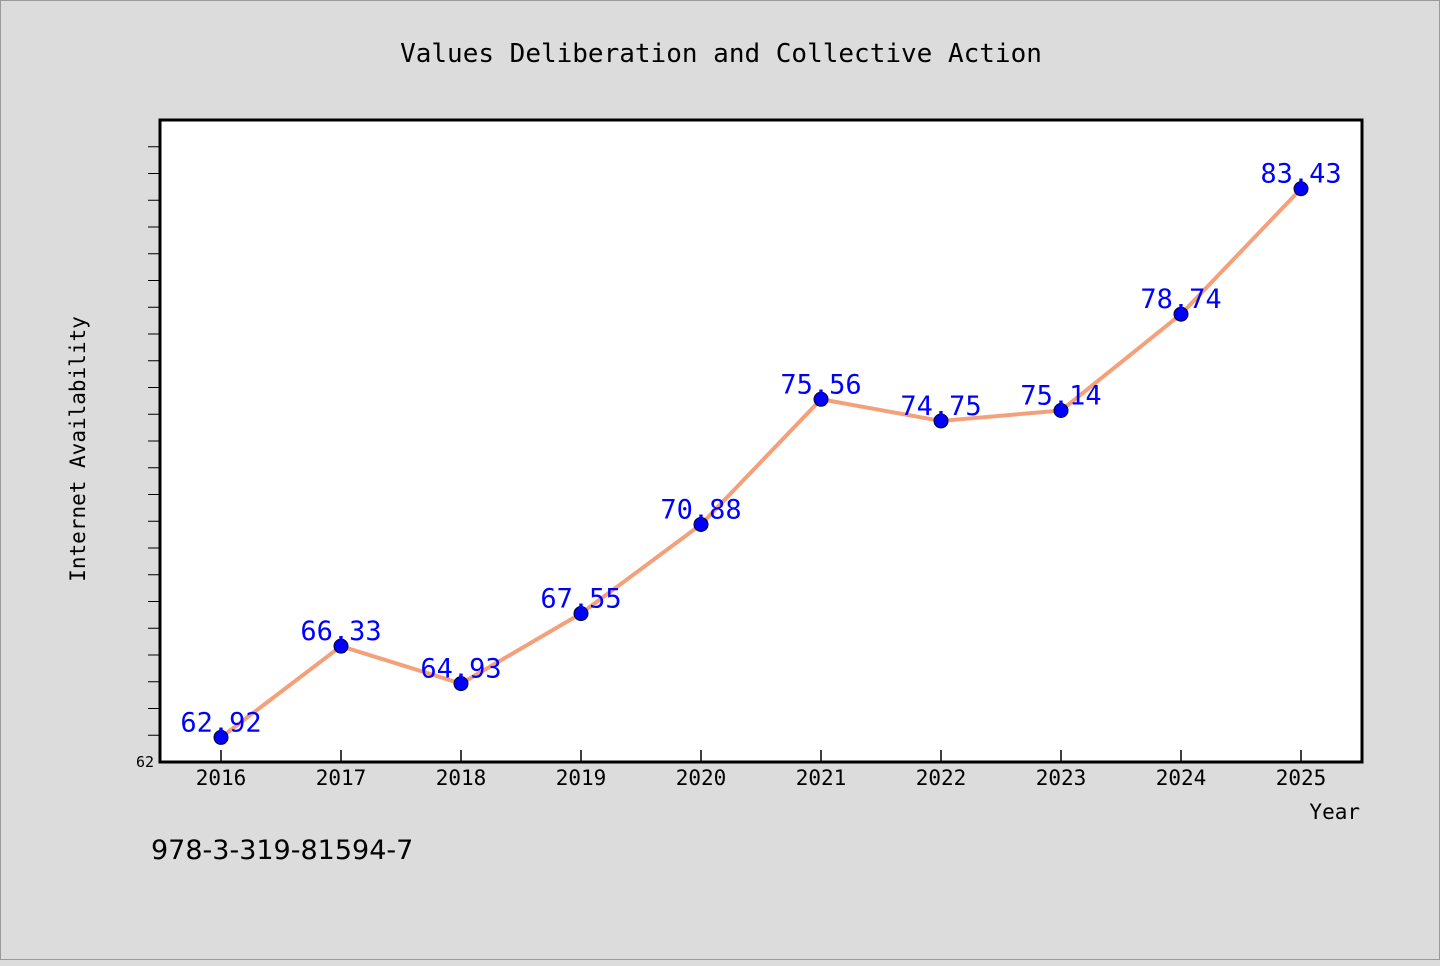  Describe the element at coordinates (461, 778) in the screenshot. I see `x-tick-label: 2018` at that location.